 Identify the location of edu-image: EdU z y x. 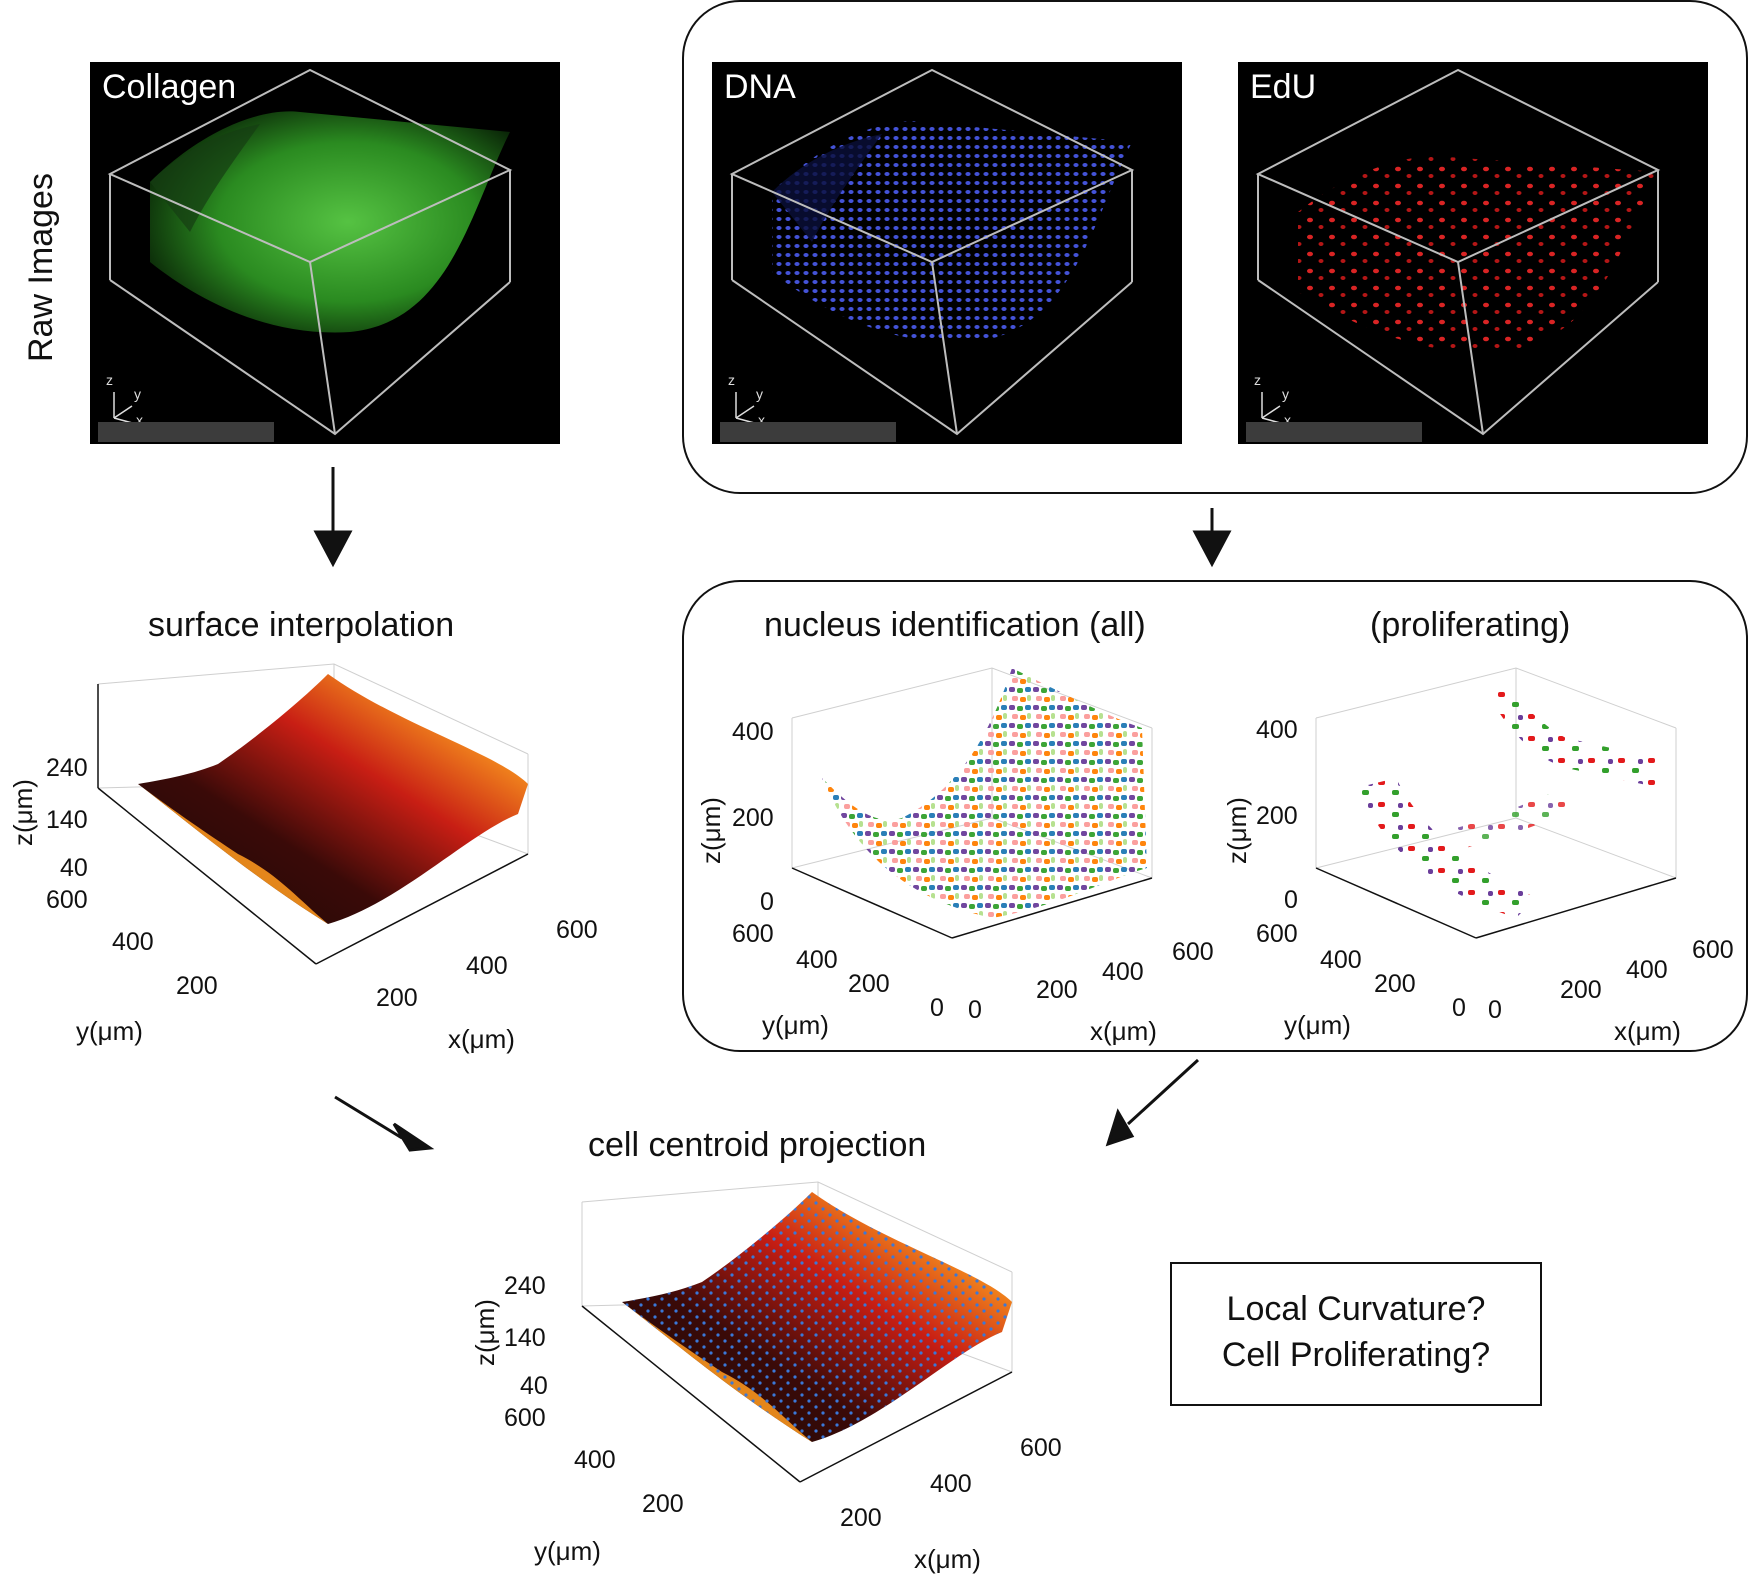
(1473, 253).